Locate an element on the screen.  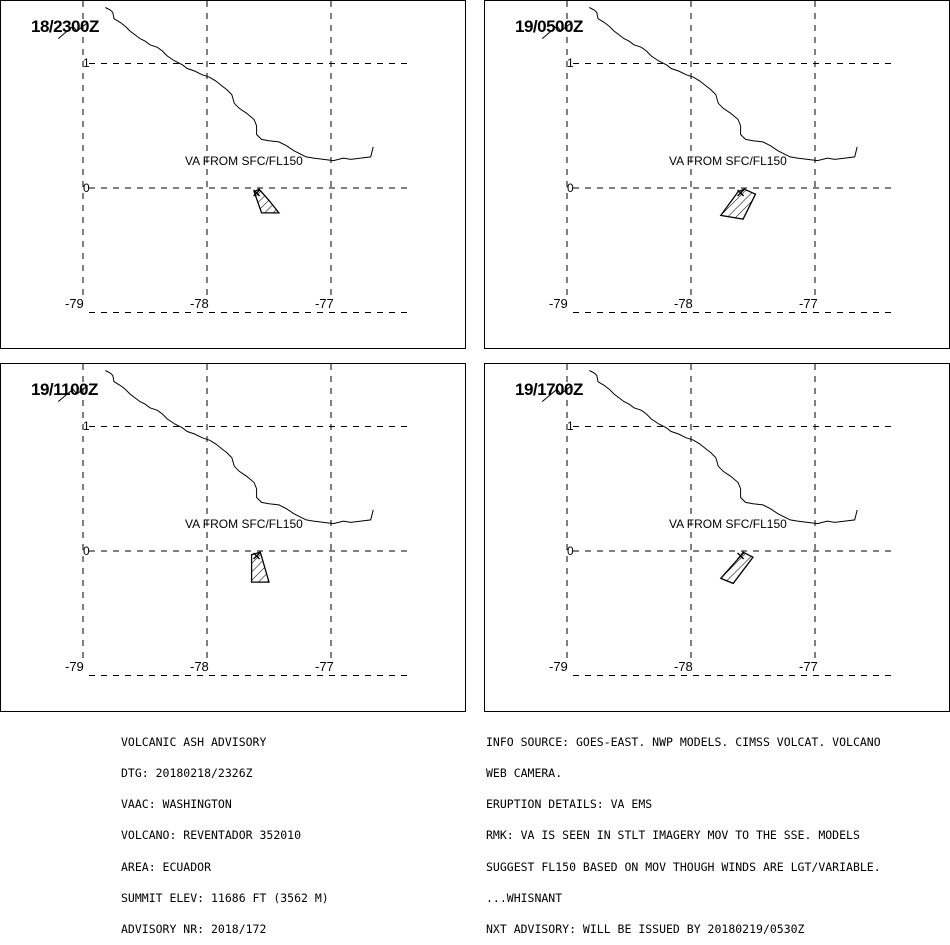
panel-time-title: 18/2300Z is located at coordinates (65, 26).